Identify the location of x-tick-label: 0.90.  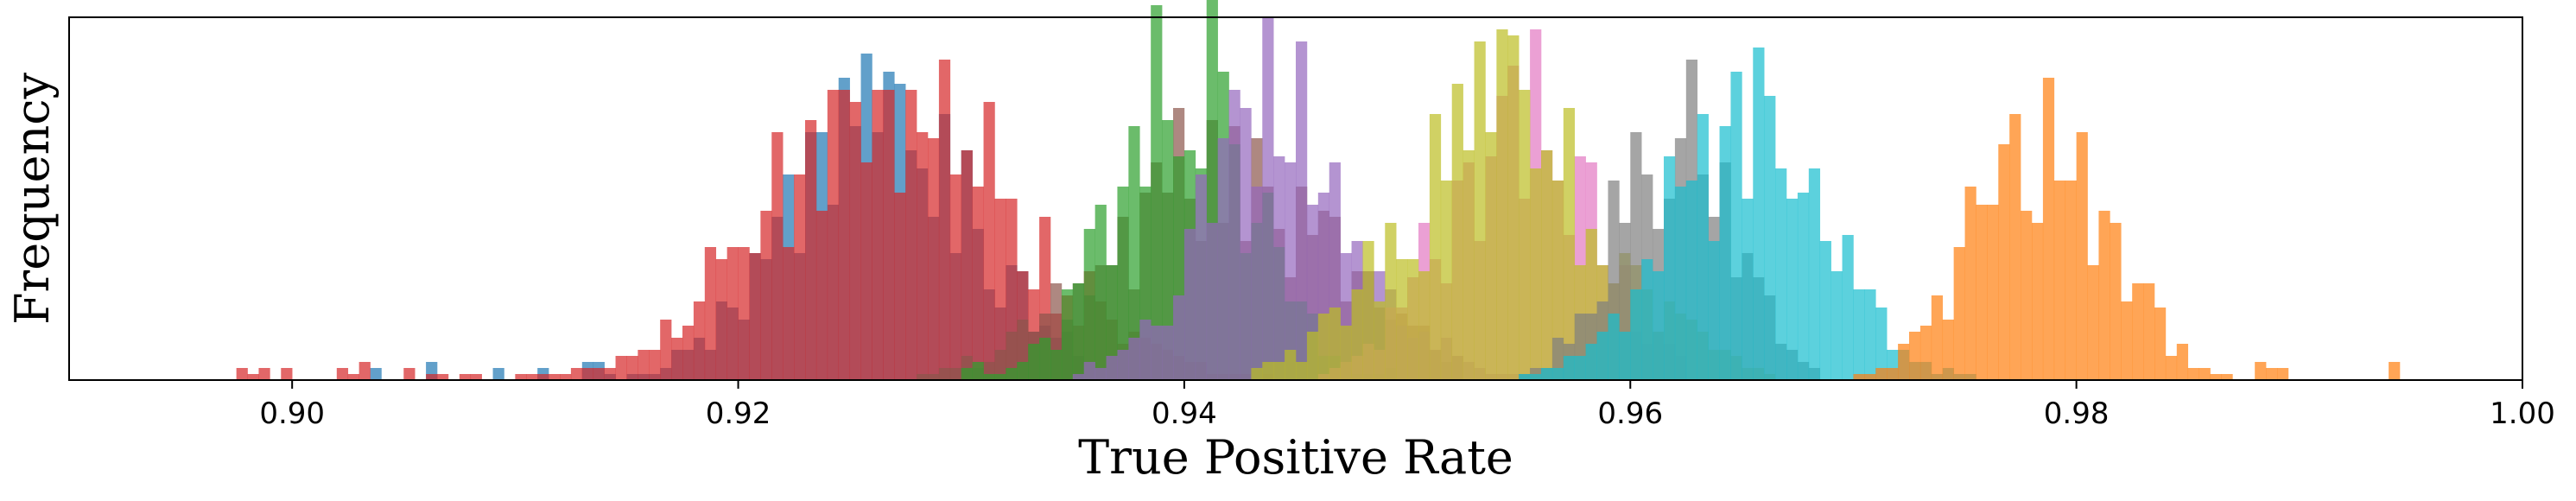
(292, 413).